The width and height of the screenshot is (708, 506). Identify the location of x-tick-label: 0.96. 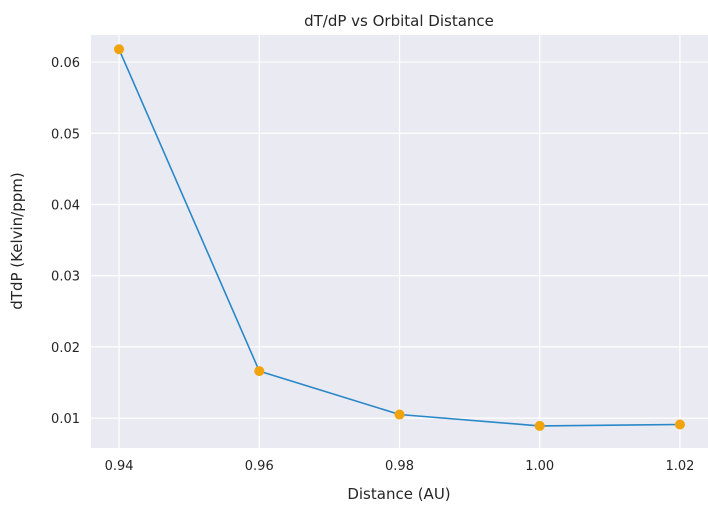
(259, 466).